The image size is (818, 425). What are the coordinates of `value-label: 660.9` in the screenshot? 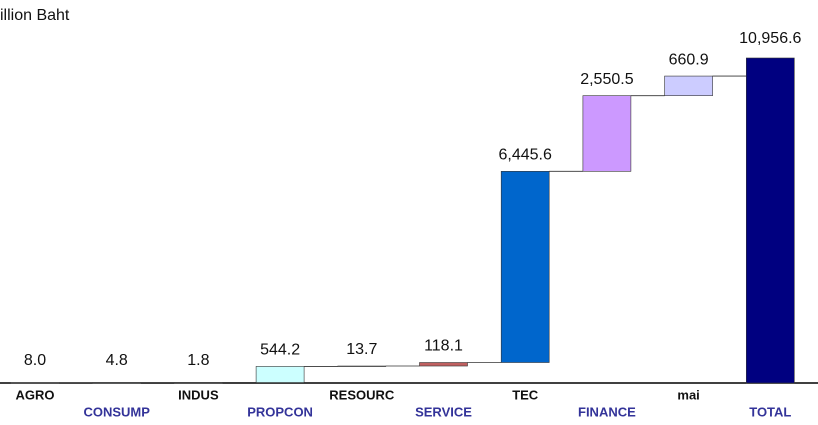 It's located at (689, 59).